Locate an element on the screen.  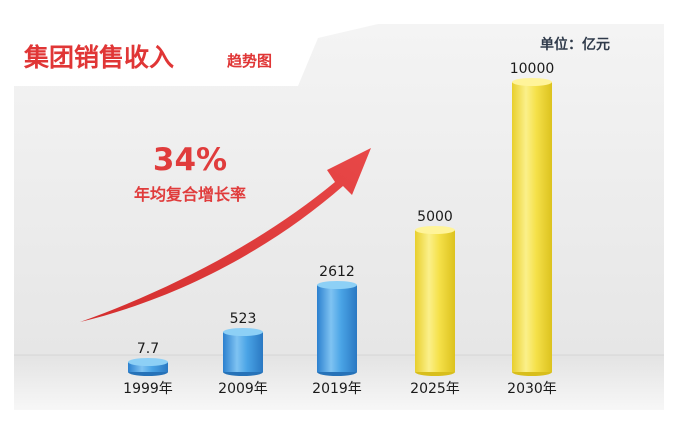
x-tick-label: 2025年 is located at coordinates (435, 389).